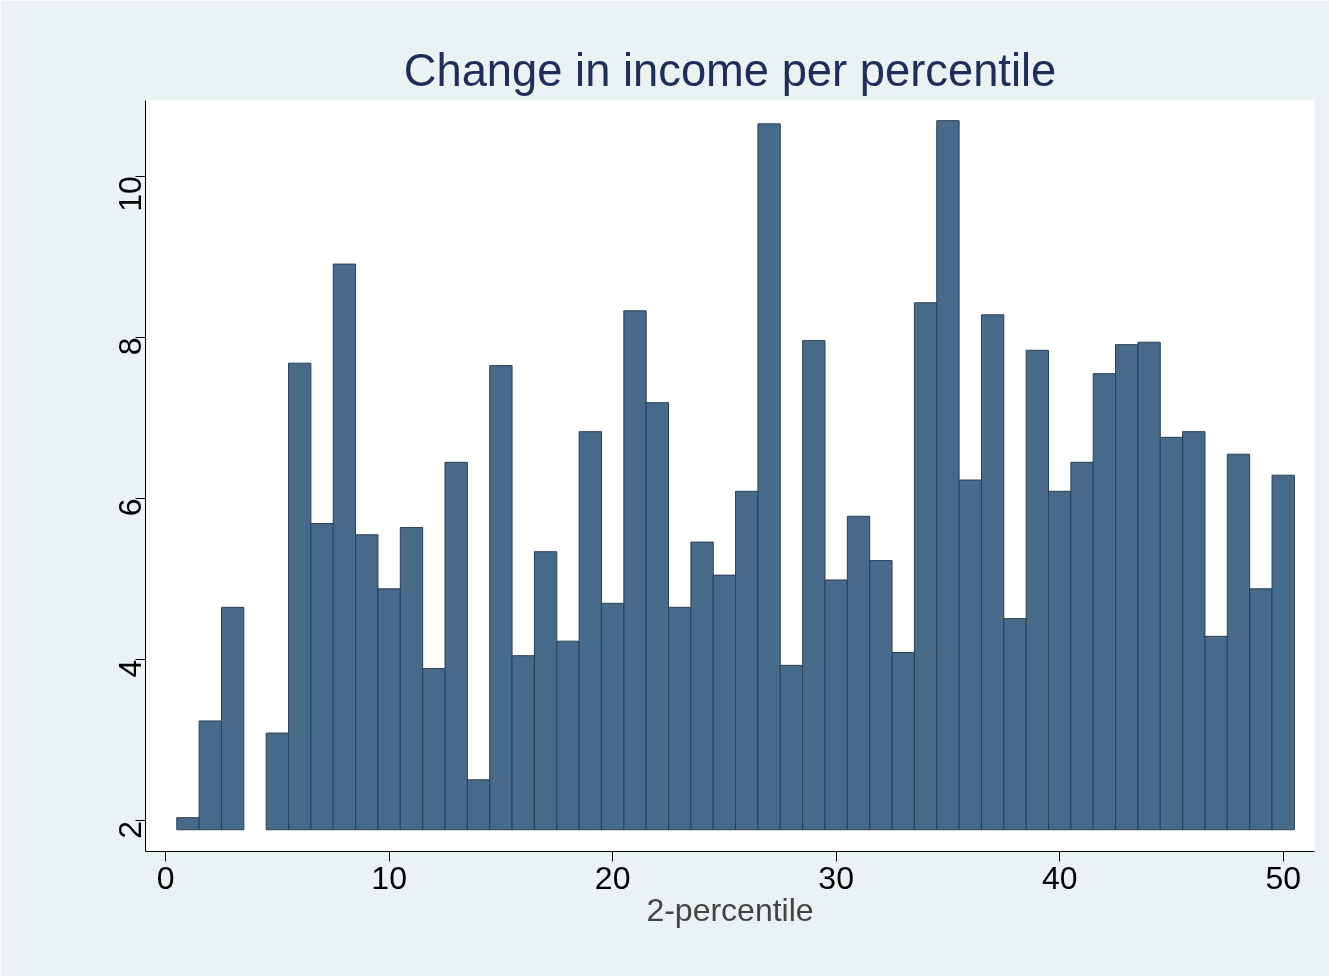 Image resolution: width=1329 pixels, height=976 pixels. Describe the element at coordinates (389, 877) in the screenshot. I see `x-tick-label: 10` at that location.